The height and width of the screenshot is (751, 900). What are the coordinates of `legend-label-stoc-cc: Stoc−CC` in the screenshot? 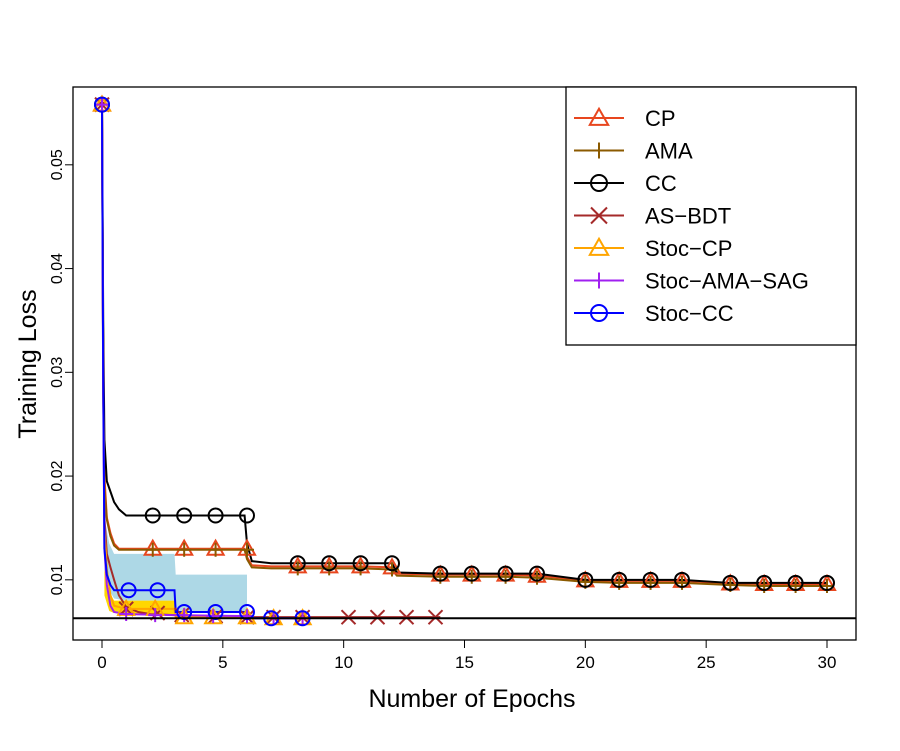 It's located at (689, 313).